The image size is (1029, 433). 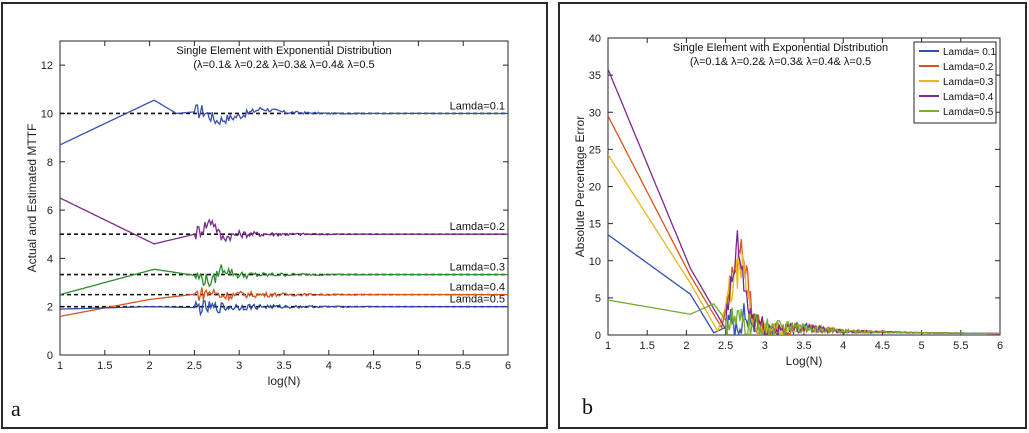 What do you see at coordinates (598, 336) in the screenshot?
I see `chart-b-y-tick-label: 0` at bounding box center [598, 336].